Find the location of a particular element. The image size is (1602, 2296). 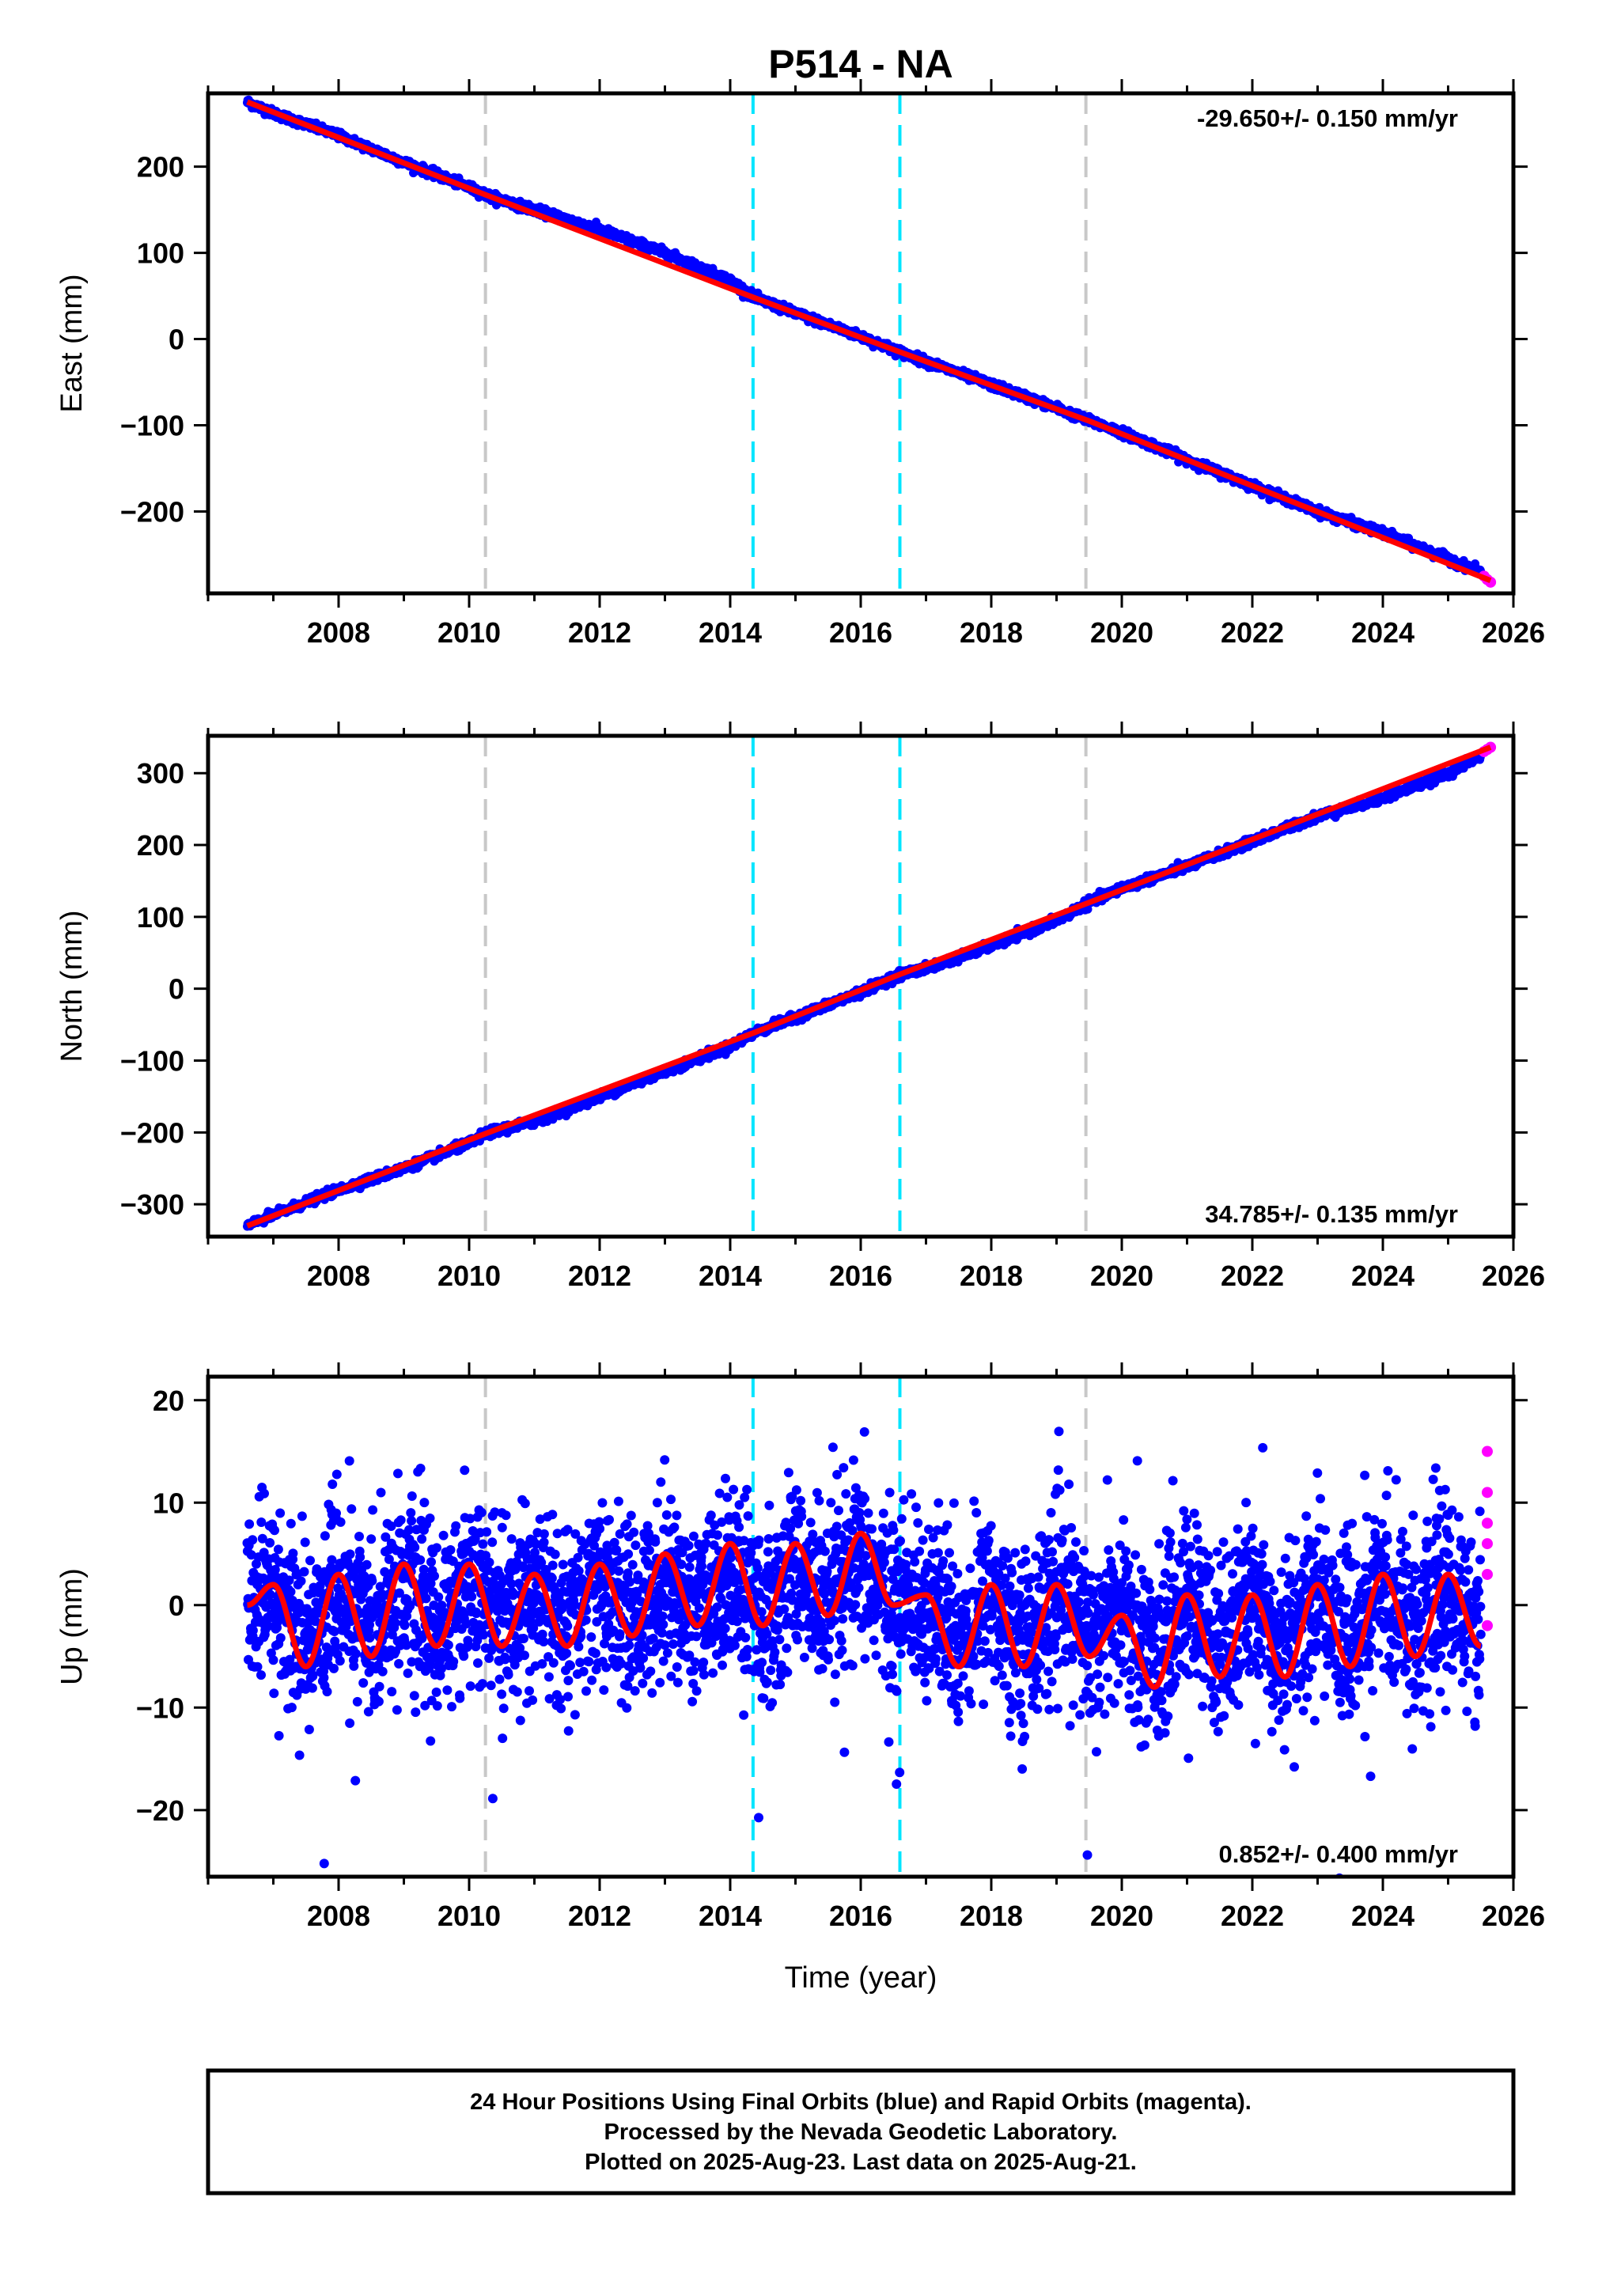

x-tick-label: 2012 is located at coordinates (599, 632).